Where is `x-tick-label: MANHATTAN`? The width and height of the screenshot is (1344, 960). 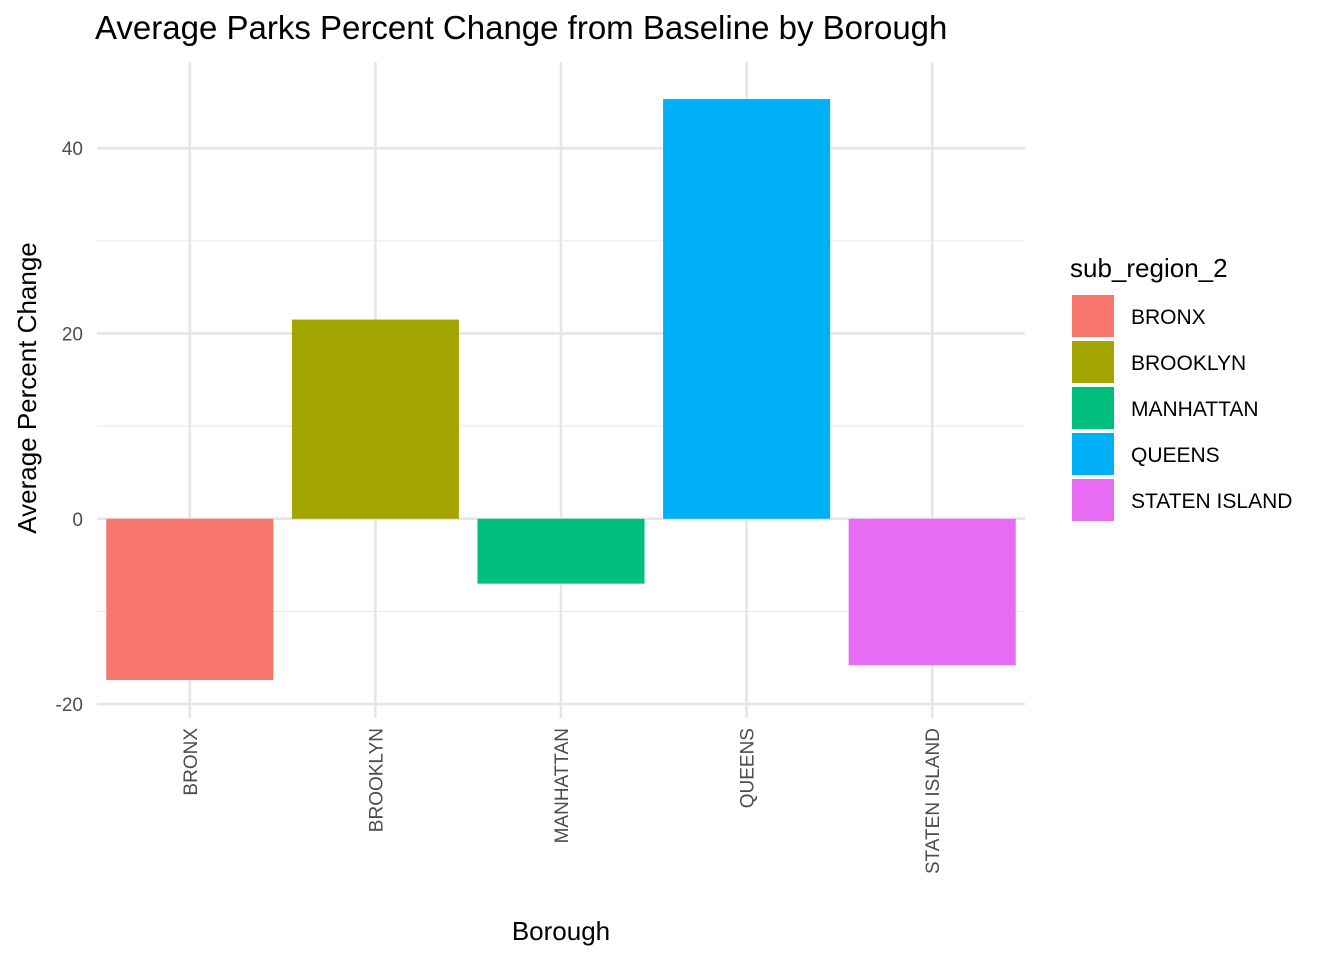 x-tick-label: MANHATTAN is located at coordinates (562, 785).